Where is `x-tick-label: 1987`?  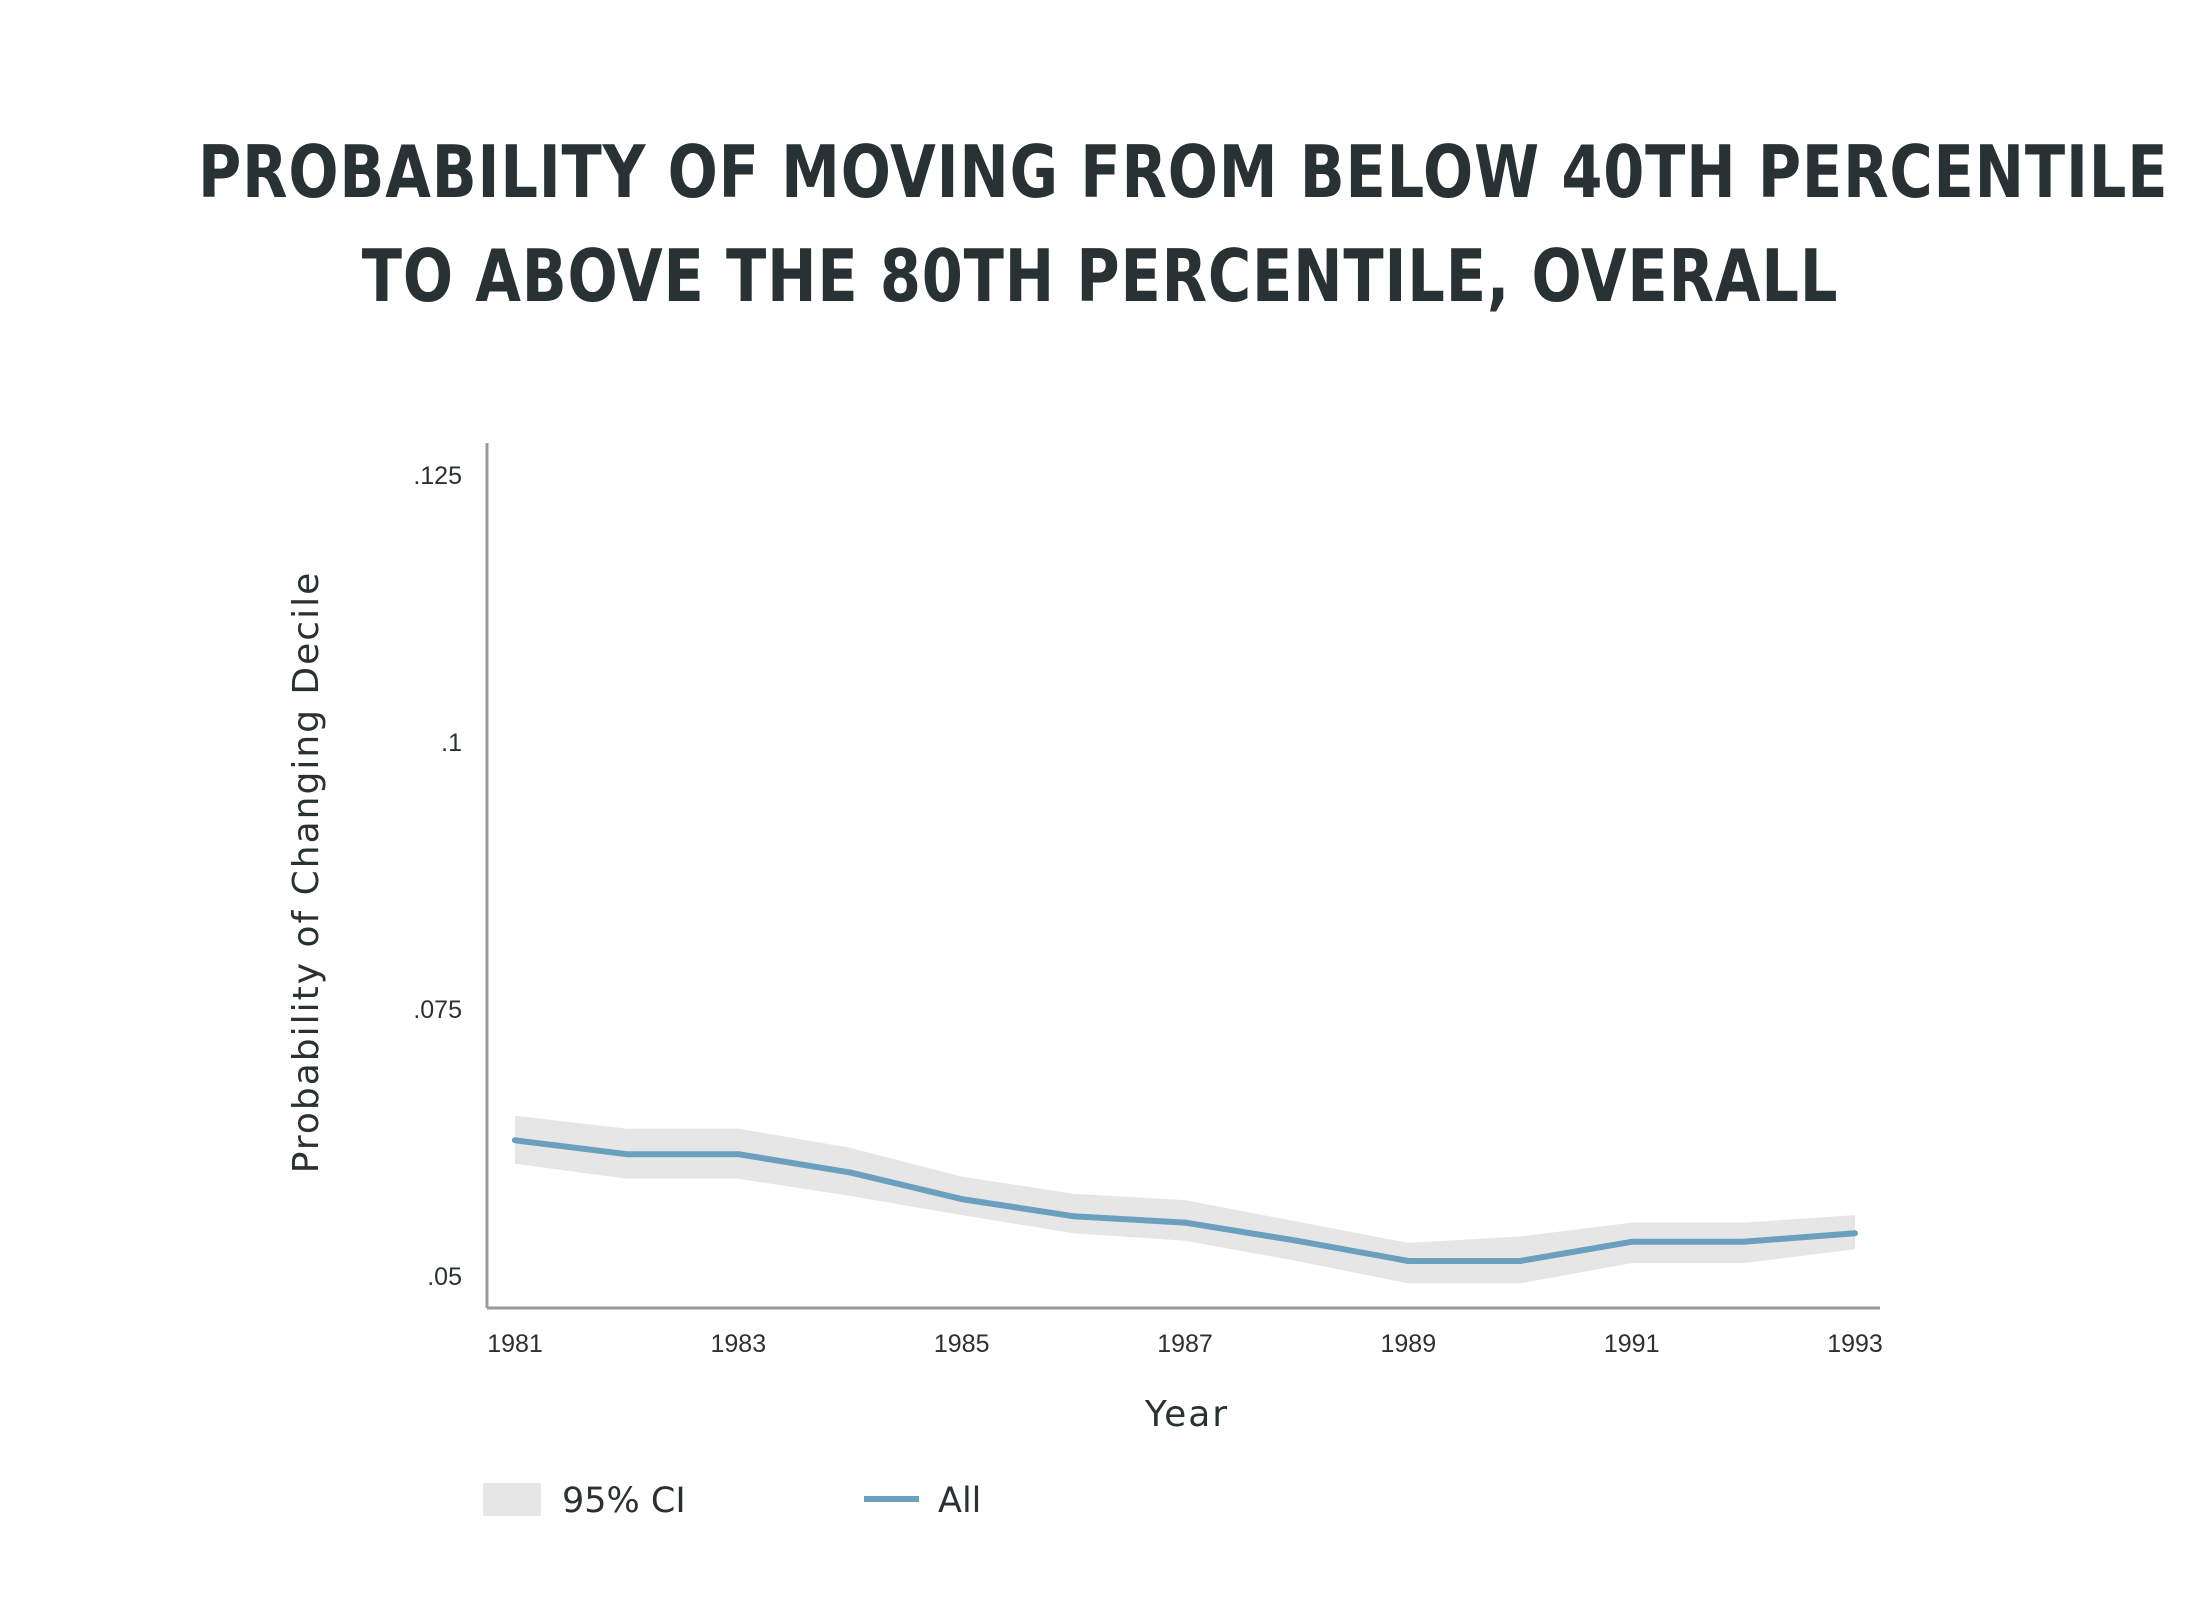
x-tick-label: 1987 is located at coordinates (1185, 1344).